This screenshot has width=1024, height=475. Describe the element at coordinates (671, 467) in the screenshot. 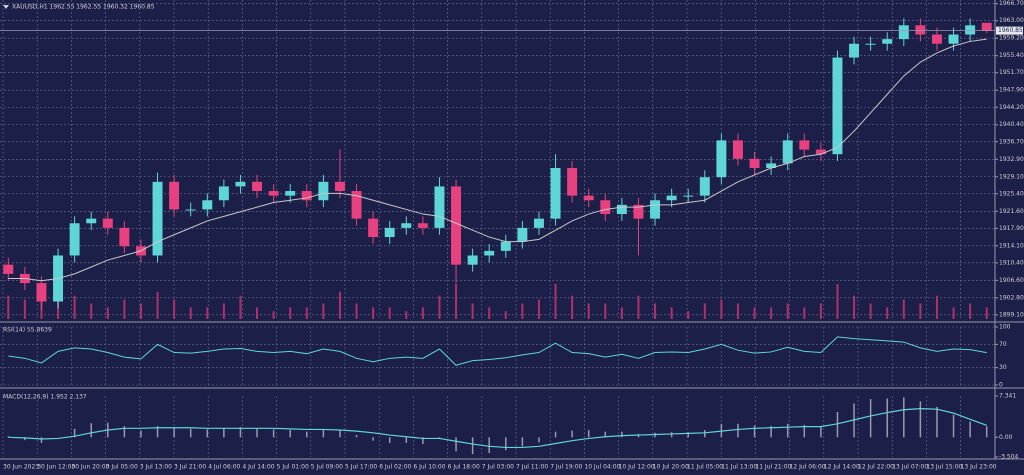

I see `x-tick-label: 10 Jul 20:00` at that location.